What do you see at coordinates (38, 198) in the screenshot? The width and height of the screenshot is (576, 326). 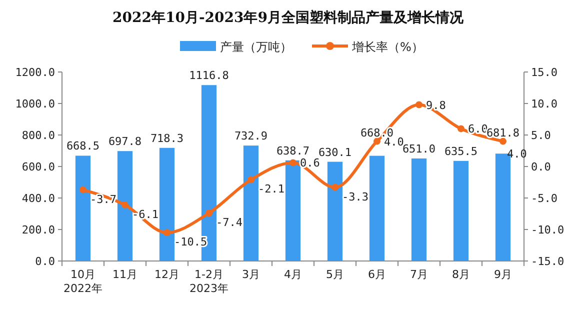 I see `y-tick-label: 400.0` at bounding box center [38, 198].